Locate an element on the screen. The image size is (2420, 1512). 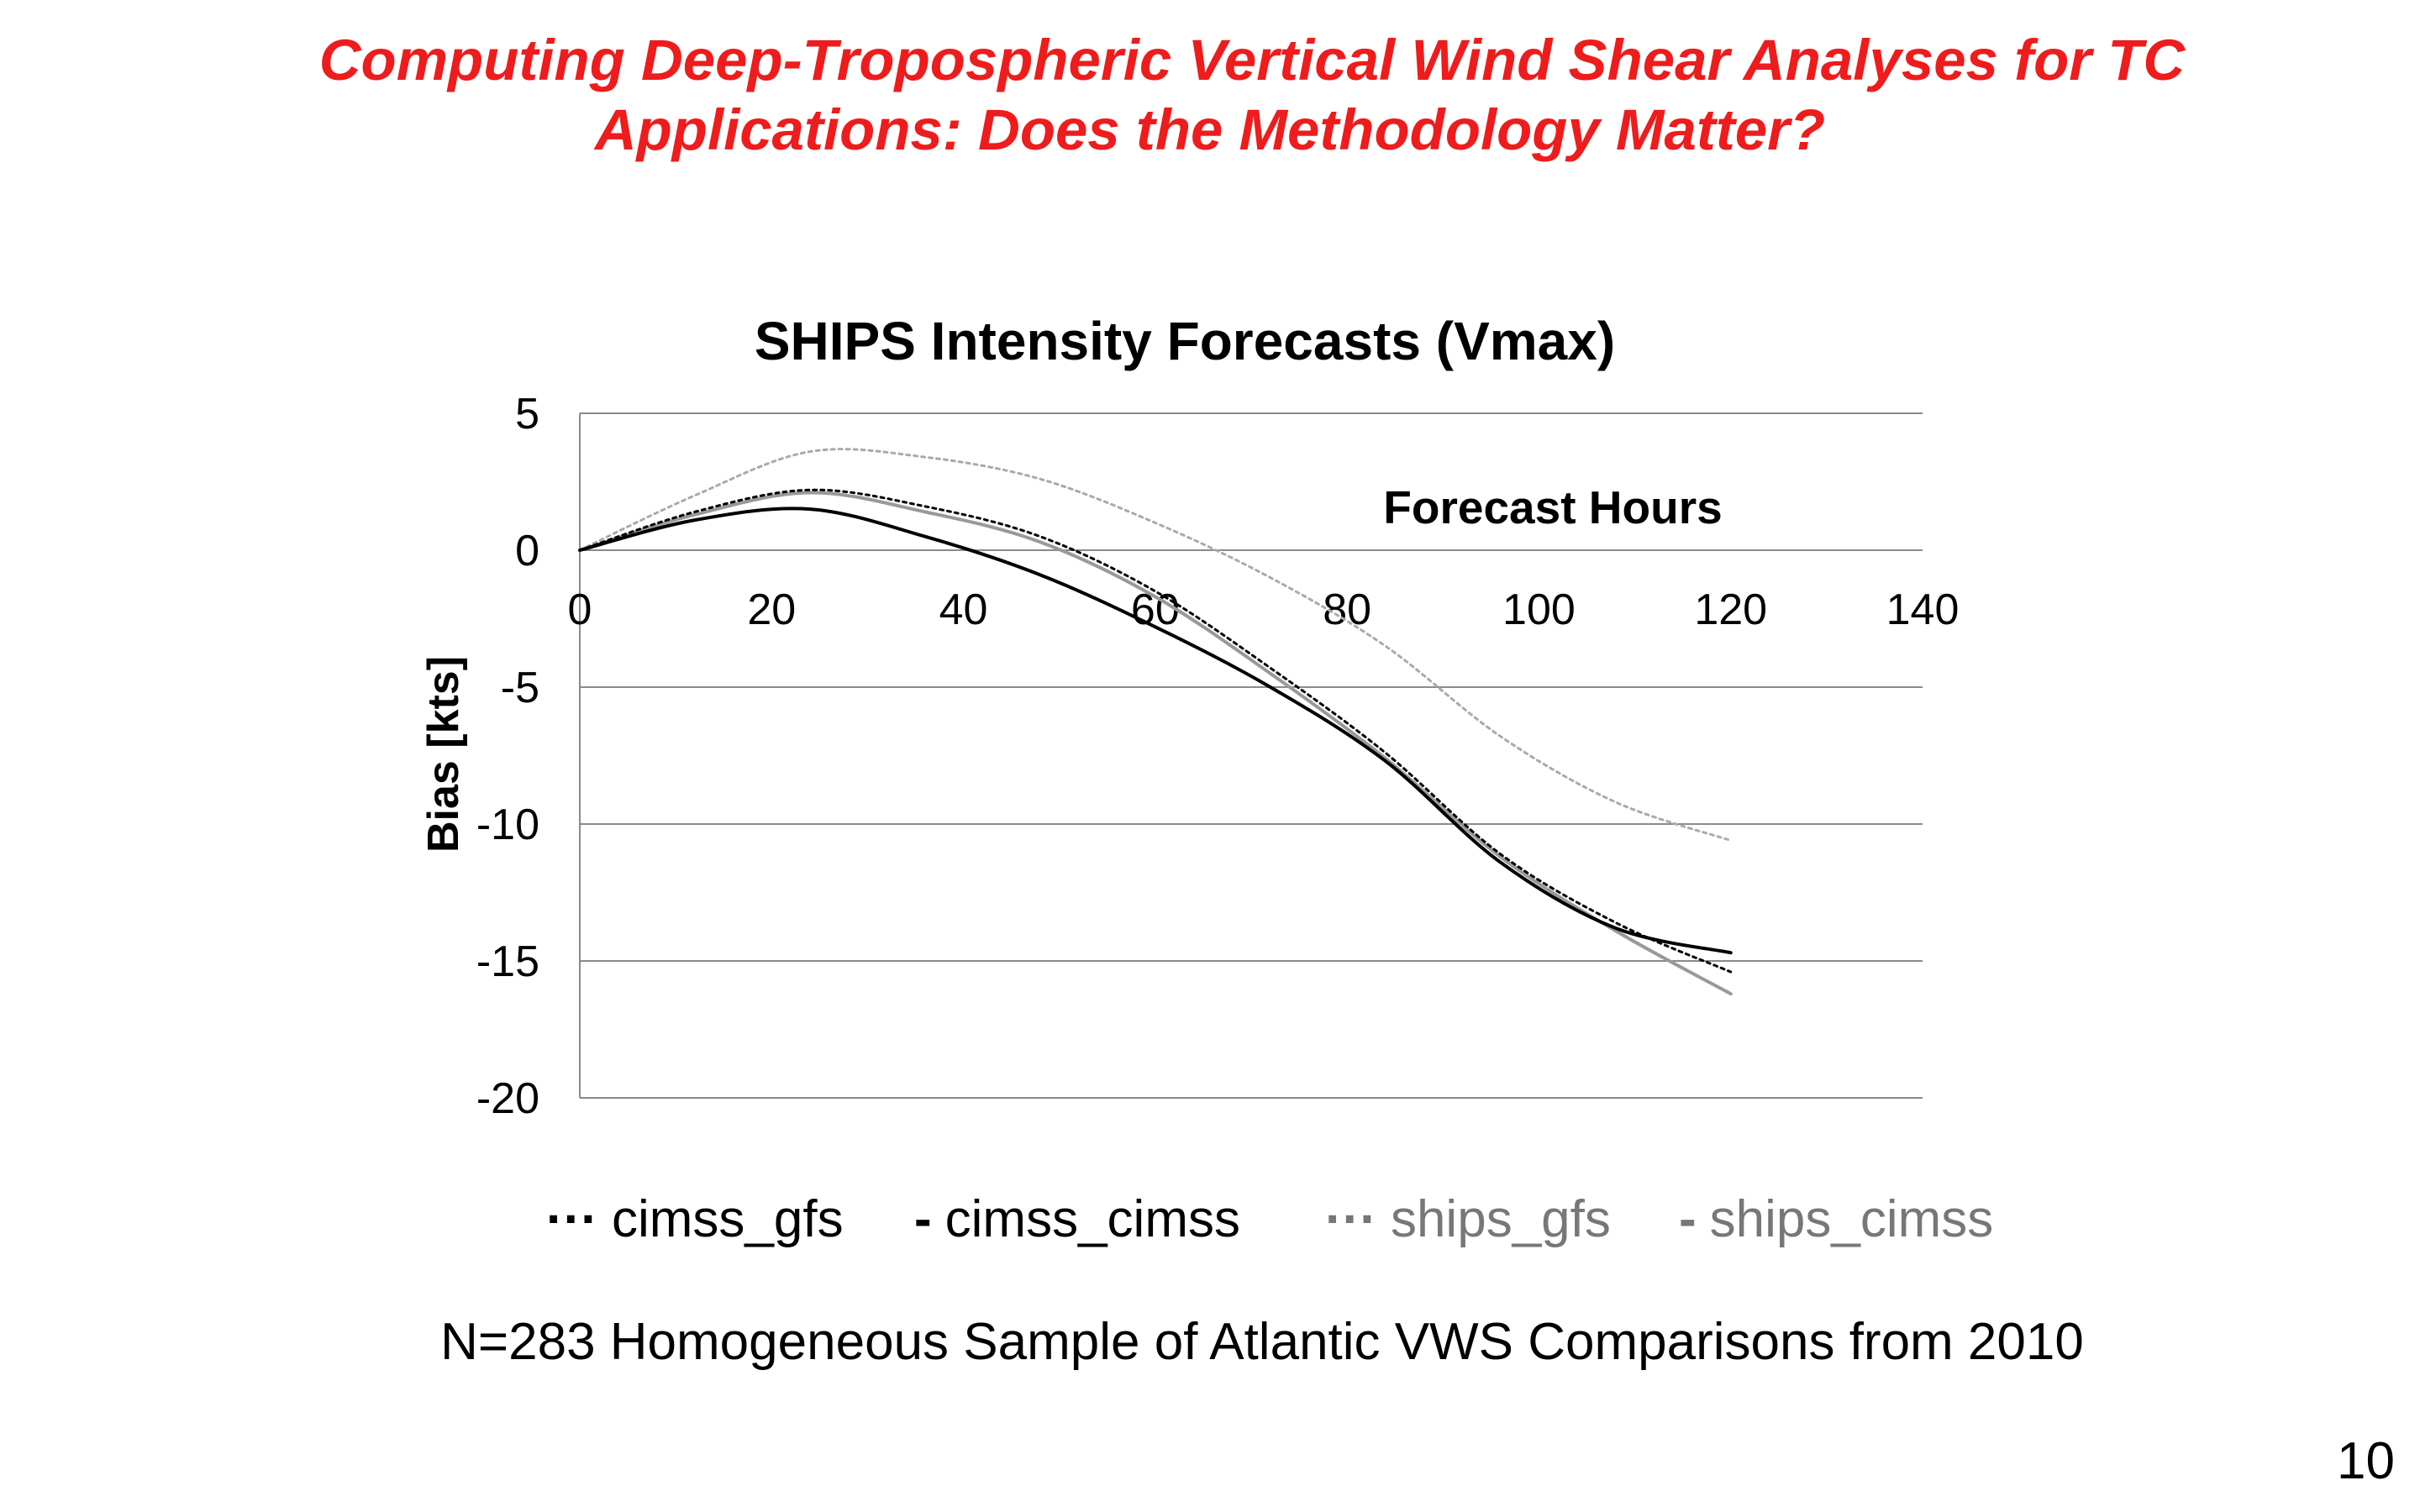
legend-item-ships-gfs: ··· ships_gfs is located at coordinates (1468, 1219).